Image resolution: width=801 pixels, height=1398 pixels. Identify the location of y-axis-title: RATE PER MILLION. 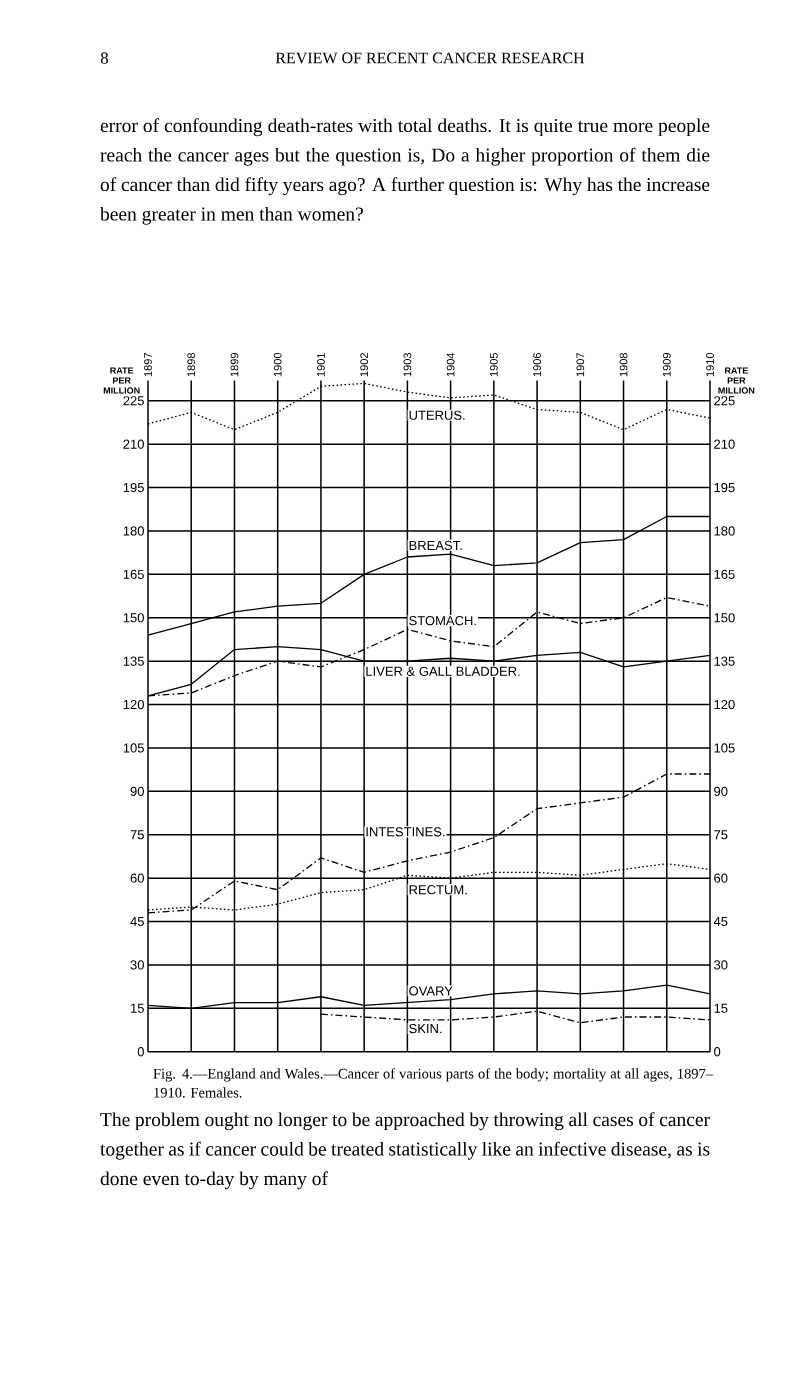
(121, 380).